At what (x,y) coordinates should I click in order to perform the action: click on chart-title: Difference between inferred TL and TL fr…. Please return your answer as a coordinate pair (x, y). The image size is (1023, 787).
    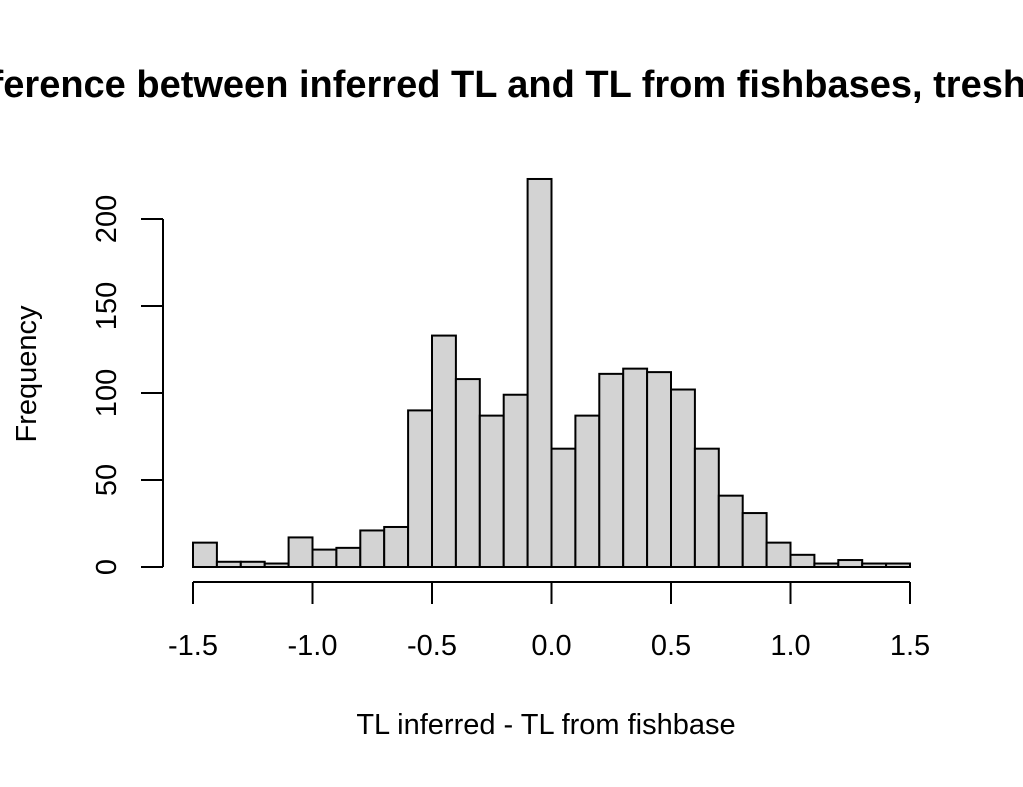
    Looking at the image, I should click on (511, 85).